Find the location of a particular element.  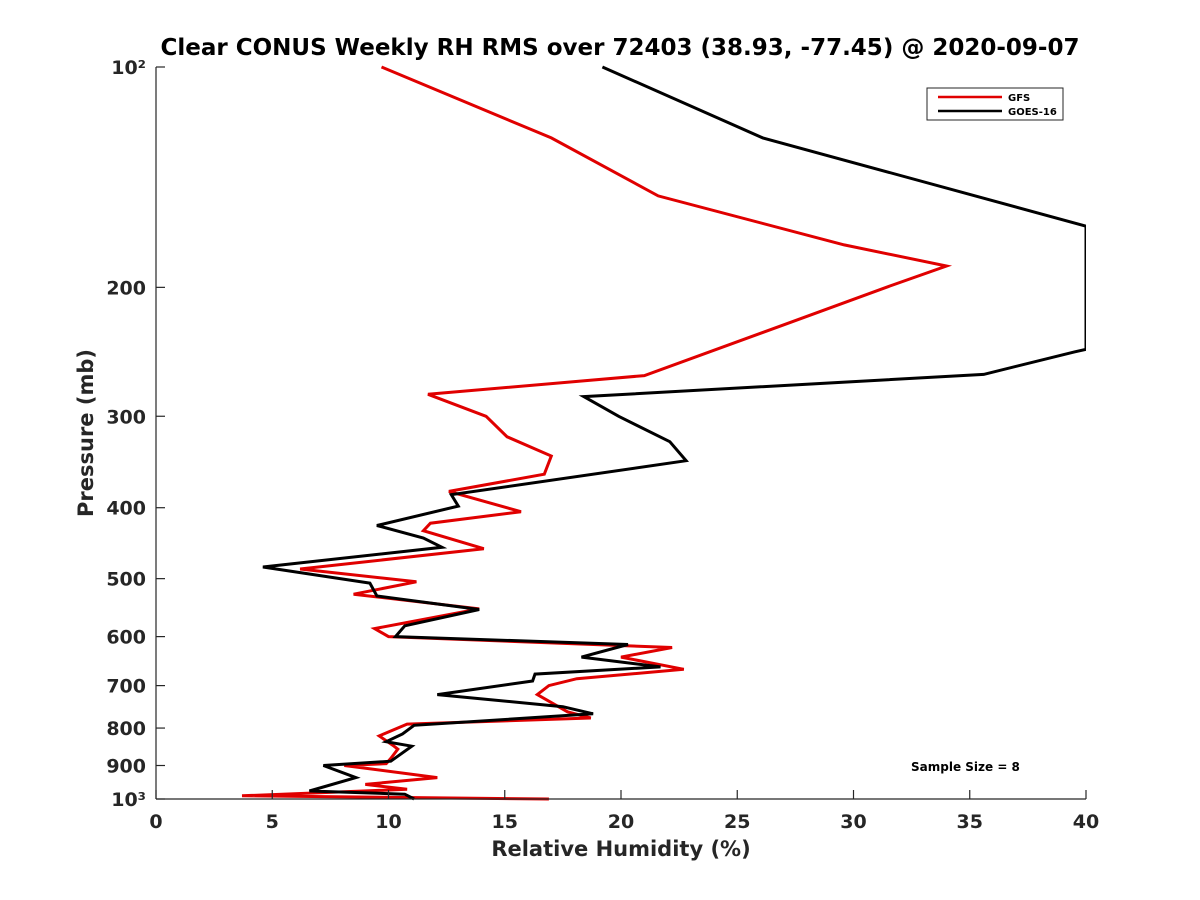

legend: GFS GOES-16 is located at coordinates (995, 104).